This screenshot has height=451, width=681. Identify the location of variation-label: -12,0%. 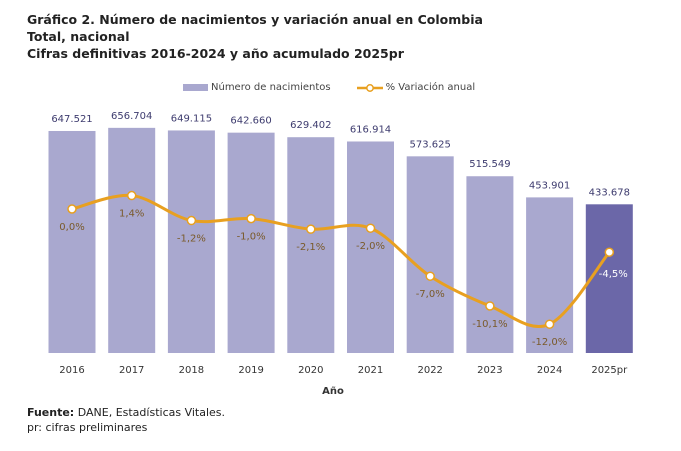
(549, 342).